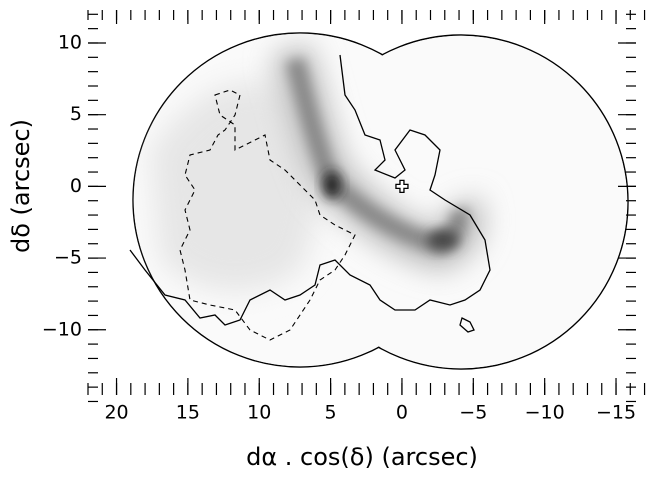 The width and height of the screenshot is (646, 481). Describe the element at coordinates (70, 42) in the screenshot. I see `y-tick-label: 10` at that location.